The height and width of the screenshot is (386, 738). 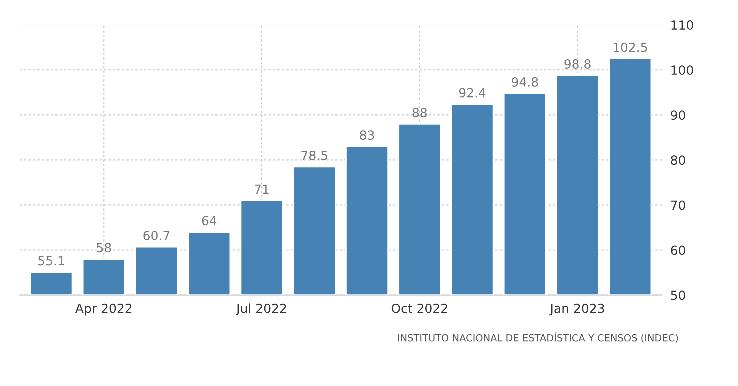 What do you see at coordinates (683, 25) in the screenshot?
I see `y-tick-label: 110` at bounding box center [683, 25].